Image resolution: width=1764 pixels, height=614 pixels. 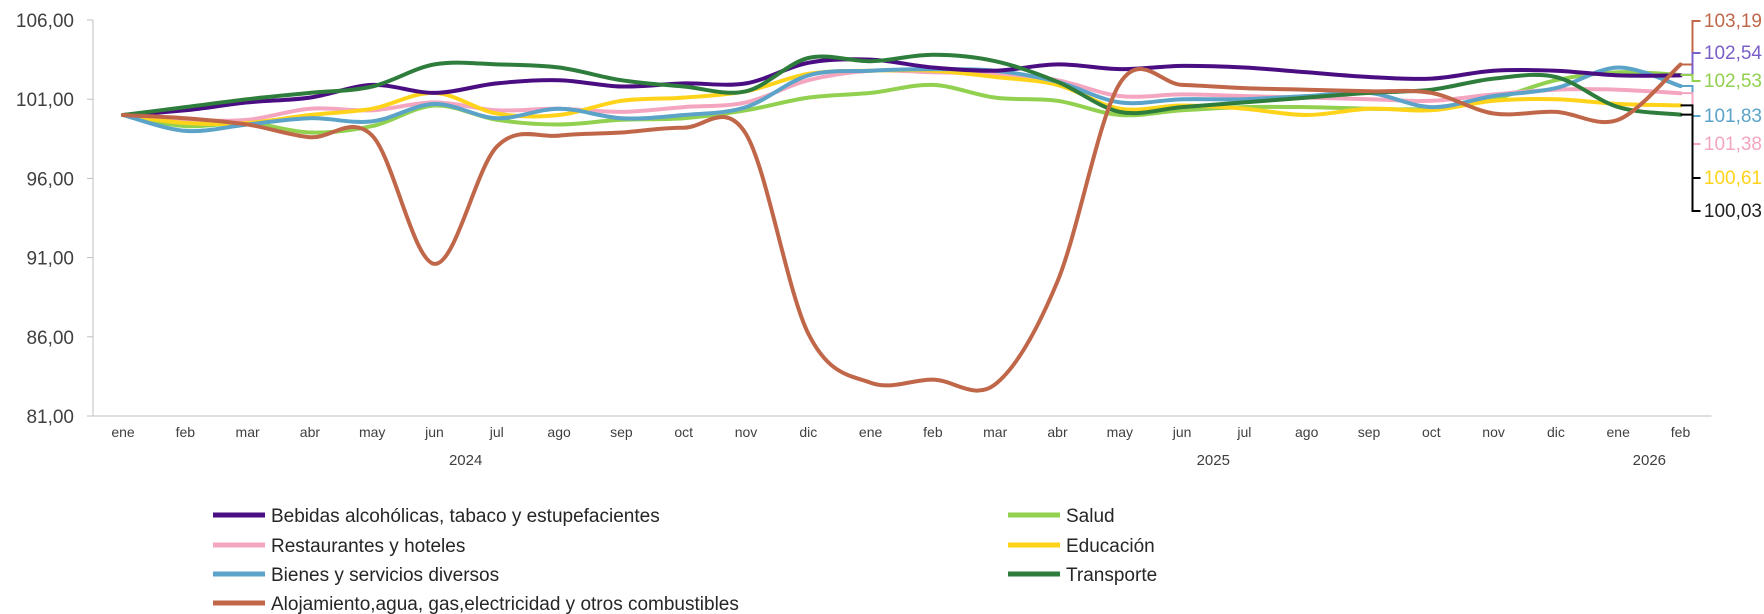 What do you see at coordinates (1733, 211) in the screenshot?
I see `end-label: 100,03` at bounding box center [1733, 211].